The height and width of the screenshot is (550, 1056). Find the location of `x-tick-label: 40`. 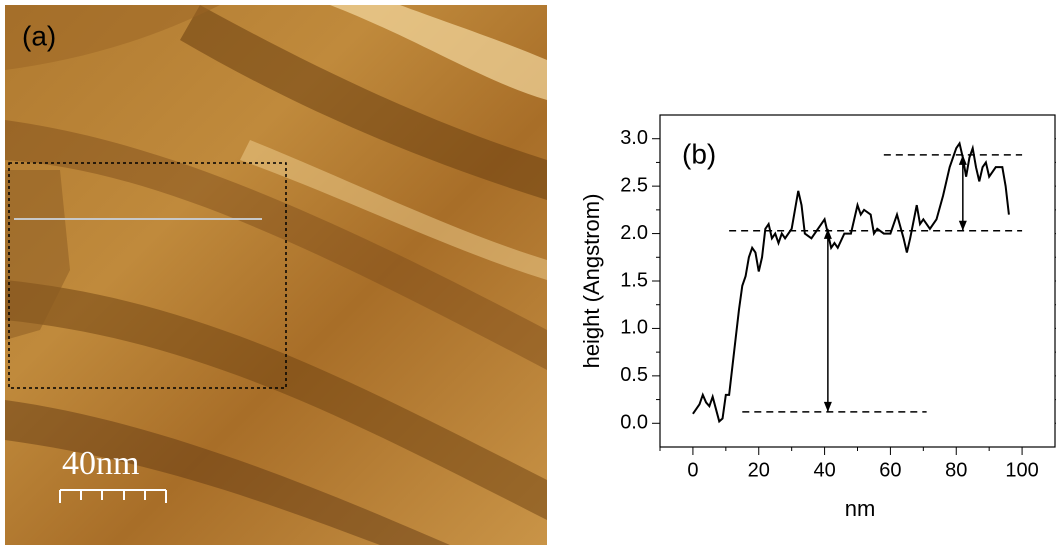

x-tick-label: 40 is located at coordinates (824, 470).